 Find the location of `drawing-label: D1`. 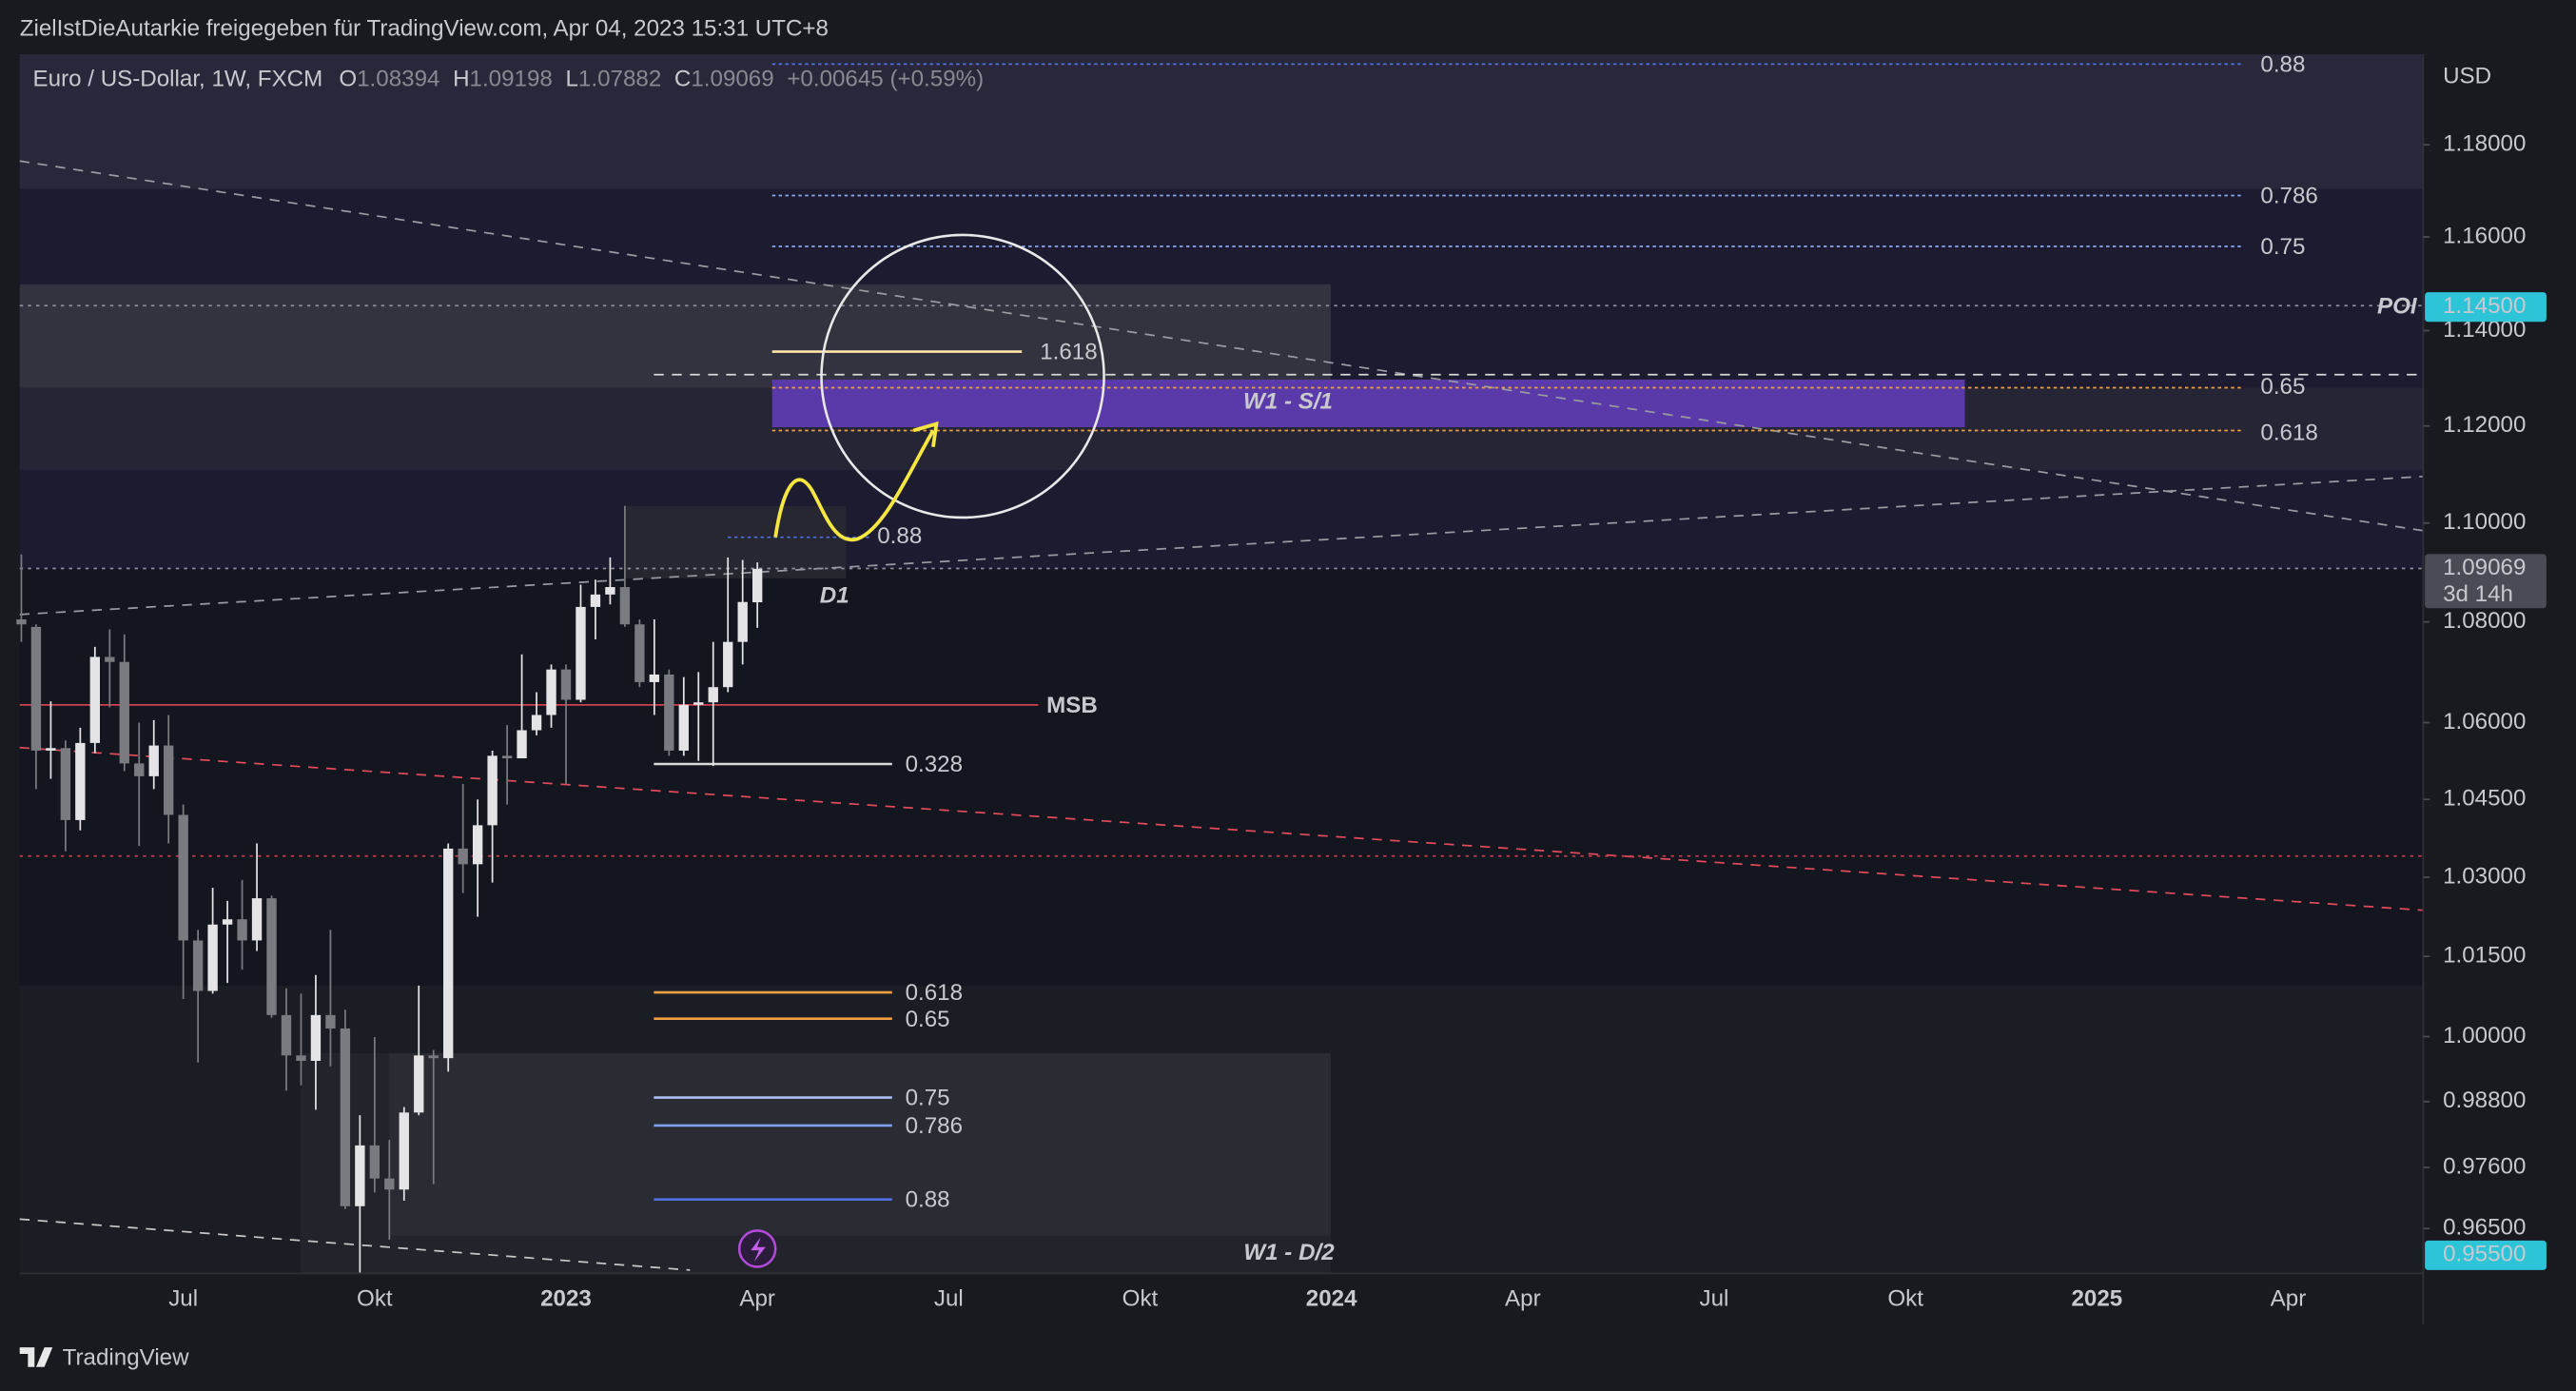

drawing-label: D1 is located at coordinates (834, 595).